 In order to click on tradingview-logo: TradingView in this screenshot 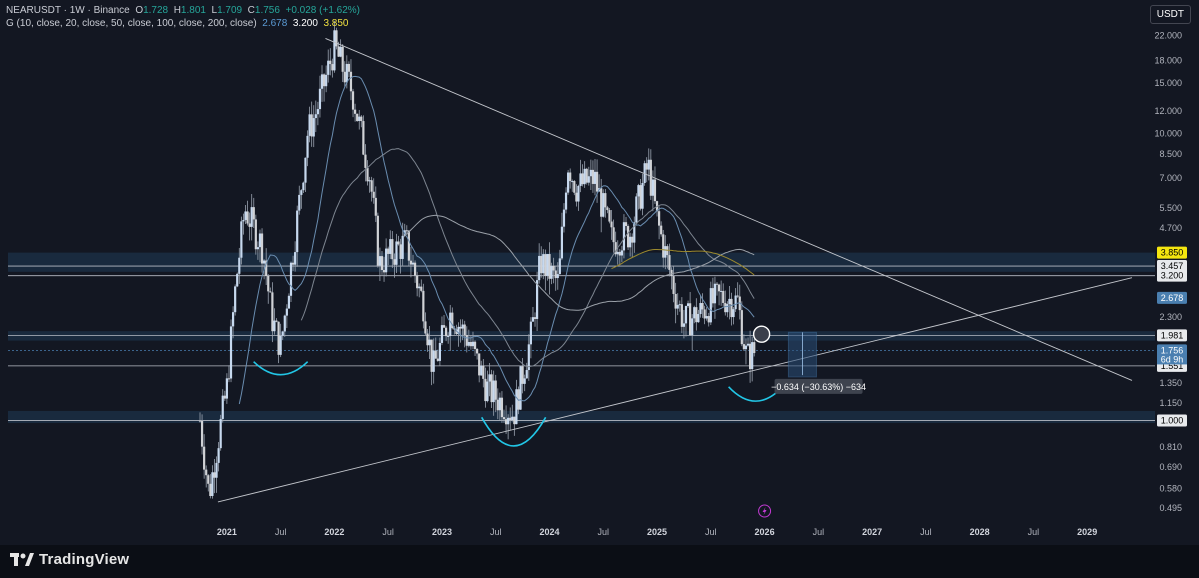, I will do `click(69, 559)`.